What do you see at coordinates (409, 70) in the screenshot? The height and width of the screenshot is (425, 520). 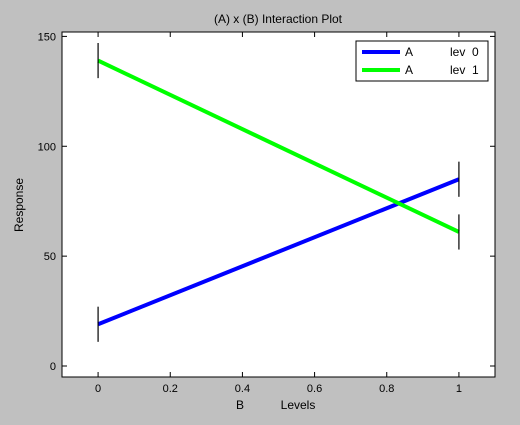 I see `legend-name-lev-1: A` at bounding box center [409, 70].